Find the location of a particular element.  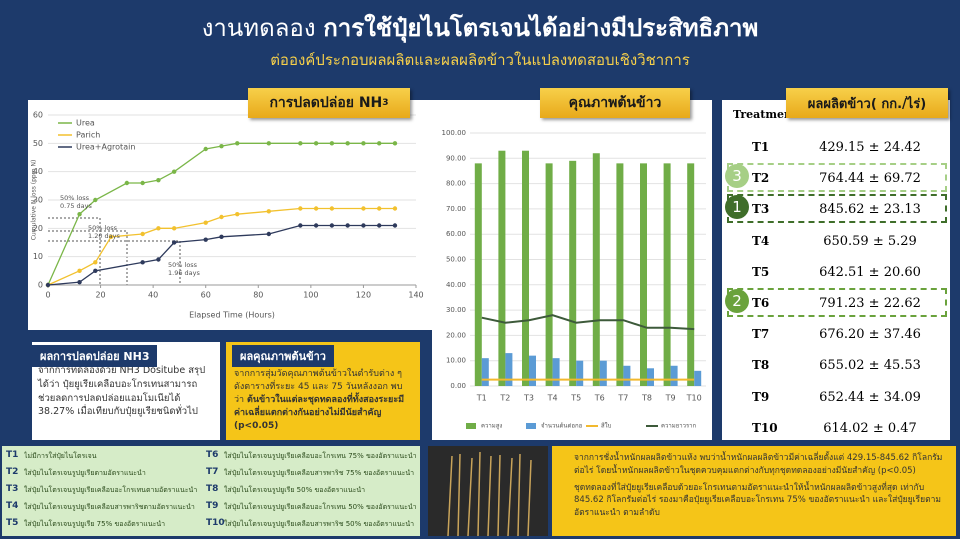

legend-label: ความสูง is located at coordinates (491, 426).